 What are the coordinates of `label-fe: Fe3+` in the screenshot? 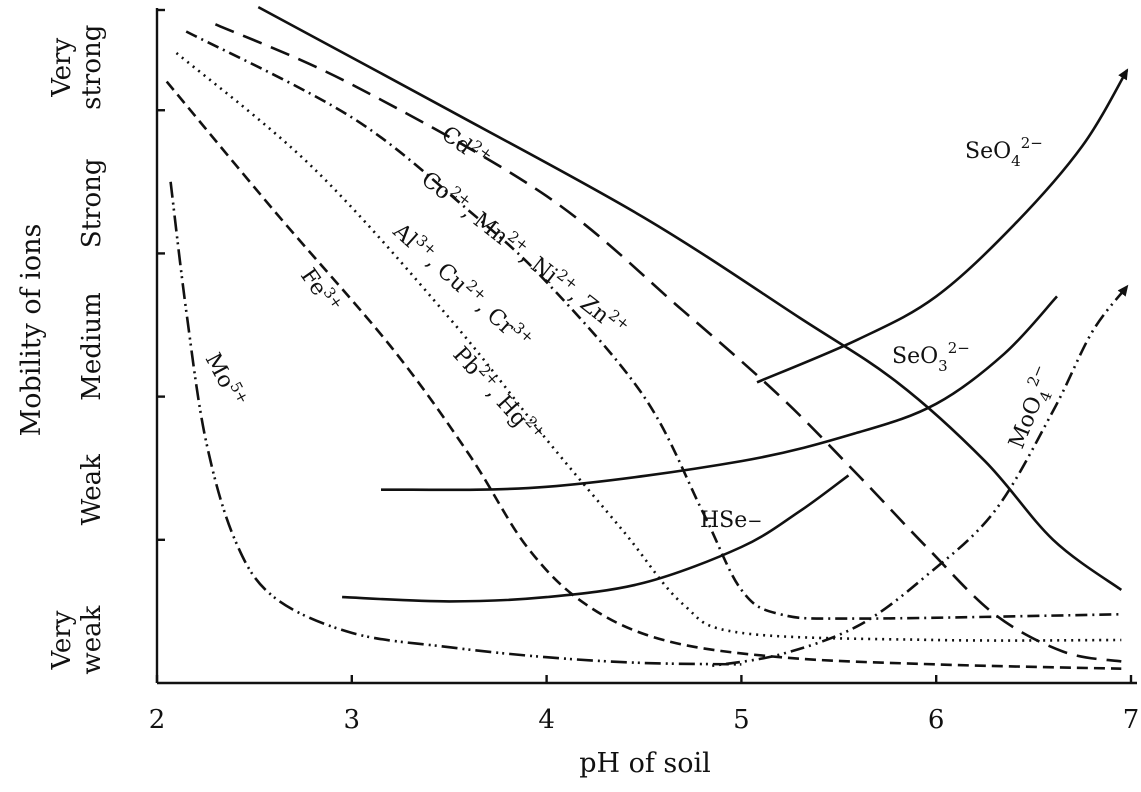 It's located at (321, 290).